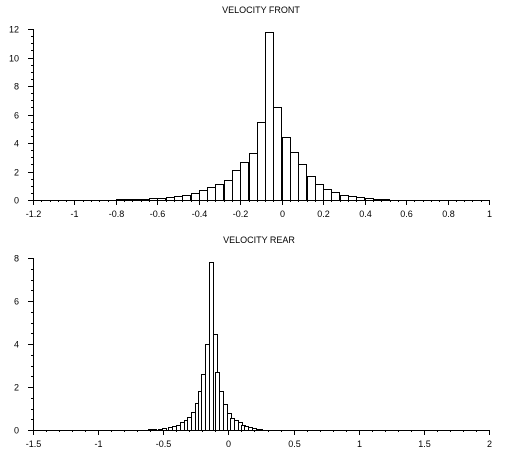  Describe the element at coordinates (241, 214) in the screenshot. I see `x-tick-label: -0.2` at that location.